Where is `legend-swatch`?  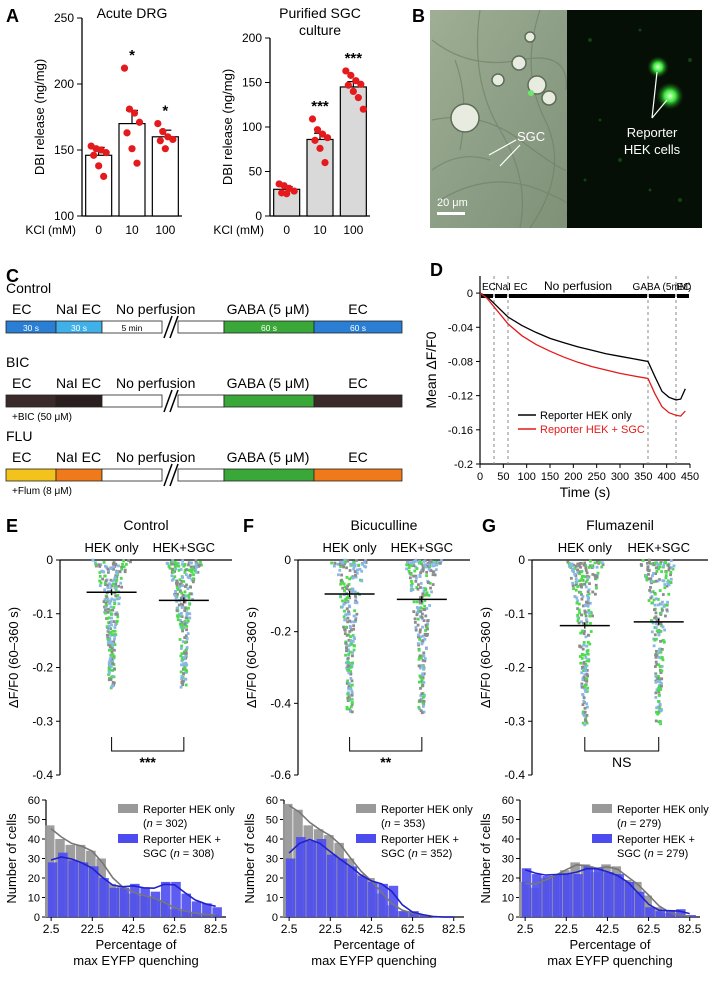 legend-swatch is located at coordinates (602, 808).